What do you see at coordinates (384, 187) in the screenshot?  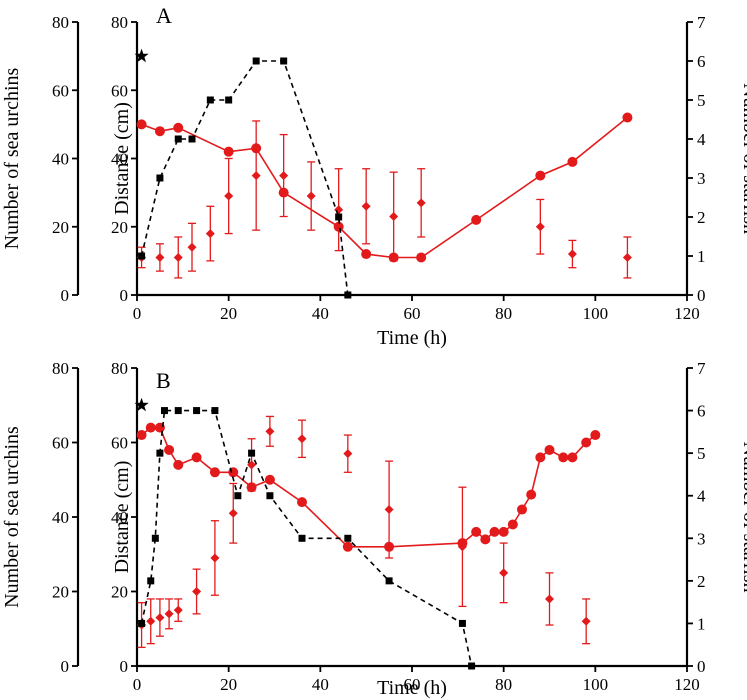 I see `series-line-red` at bounding box center [384, 187].